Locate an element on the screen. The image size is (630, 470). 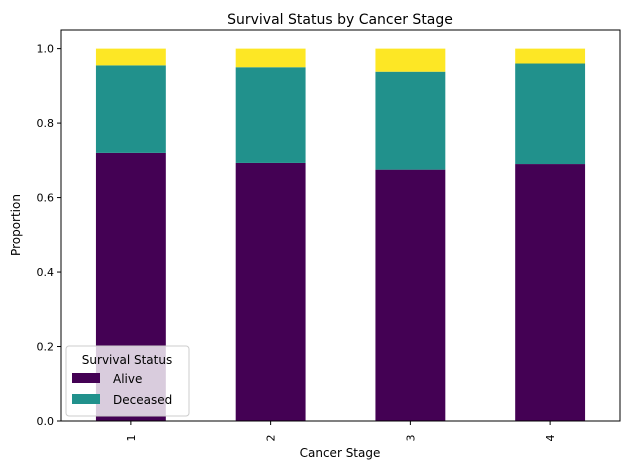
x-axis-label: Cancer Stage is located at coordinates (340, 453).